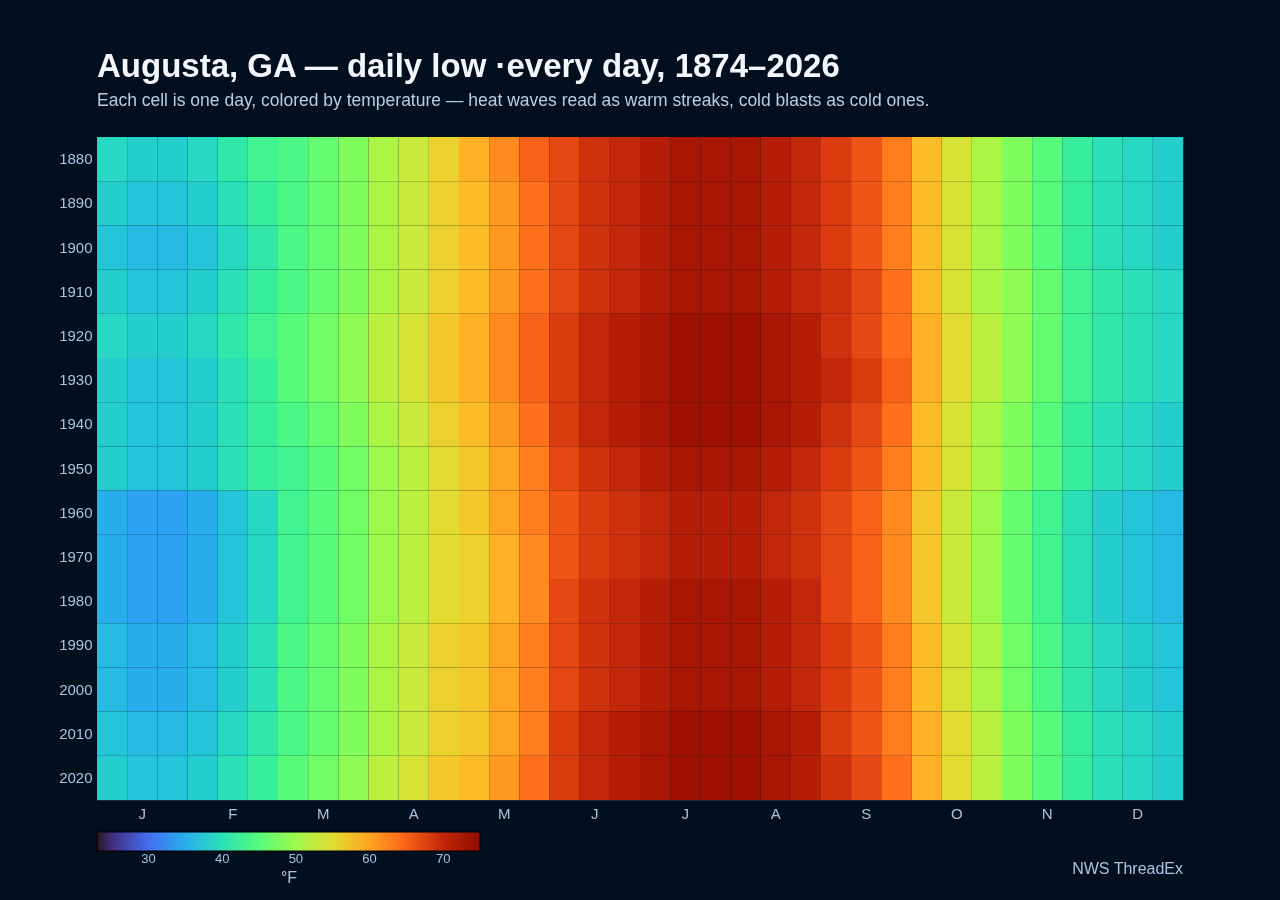 This screenshot has width=1280, height=900. What do you see at coordinates (76, 512) in the screenshot?
I see `y-tick-label: 1960` at bounding box center [76, 512].